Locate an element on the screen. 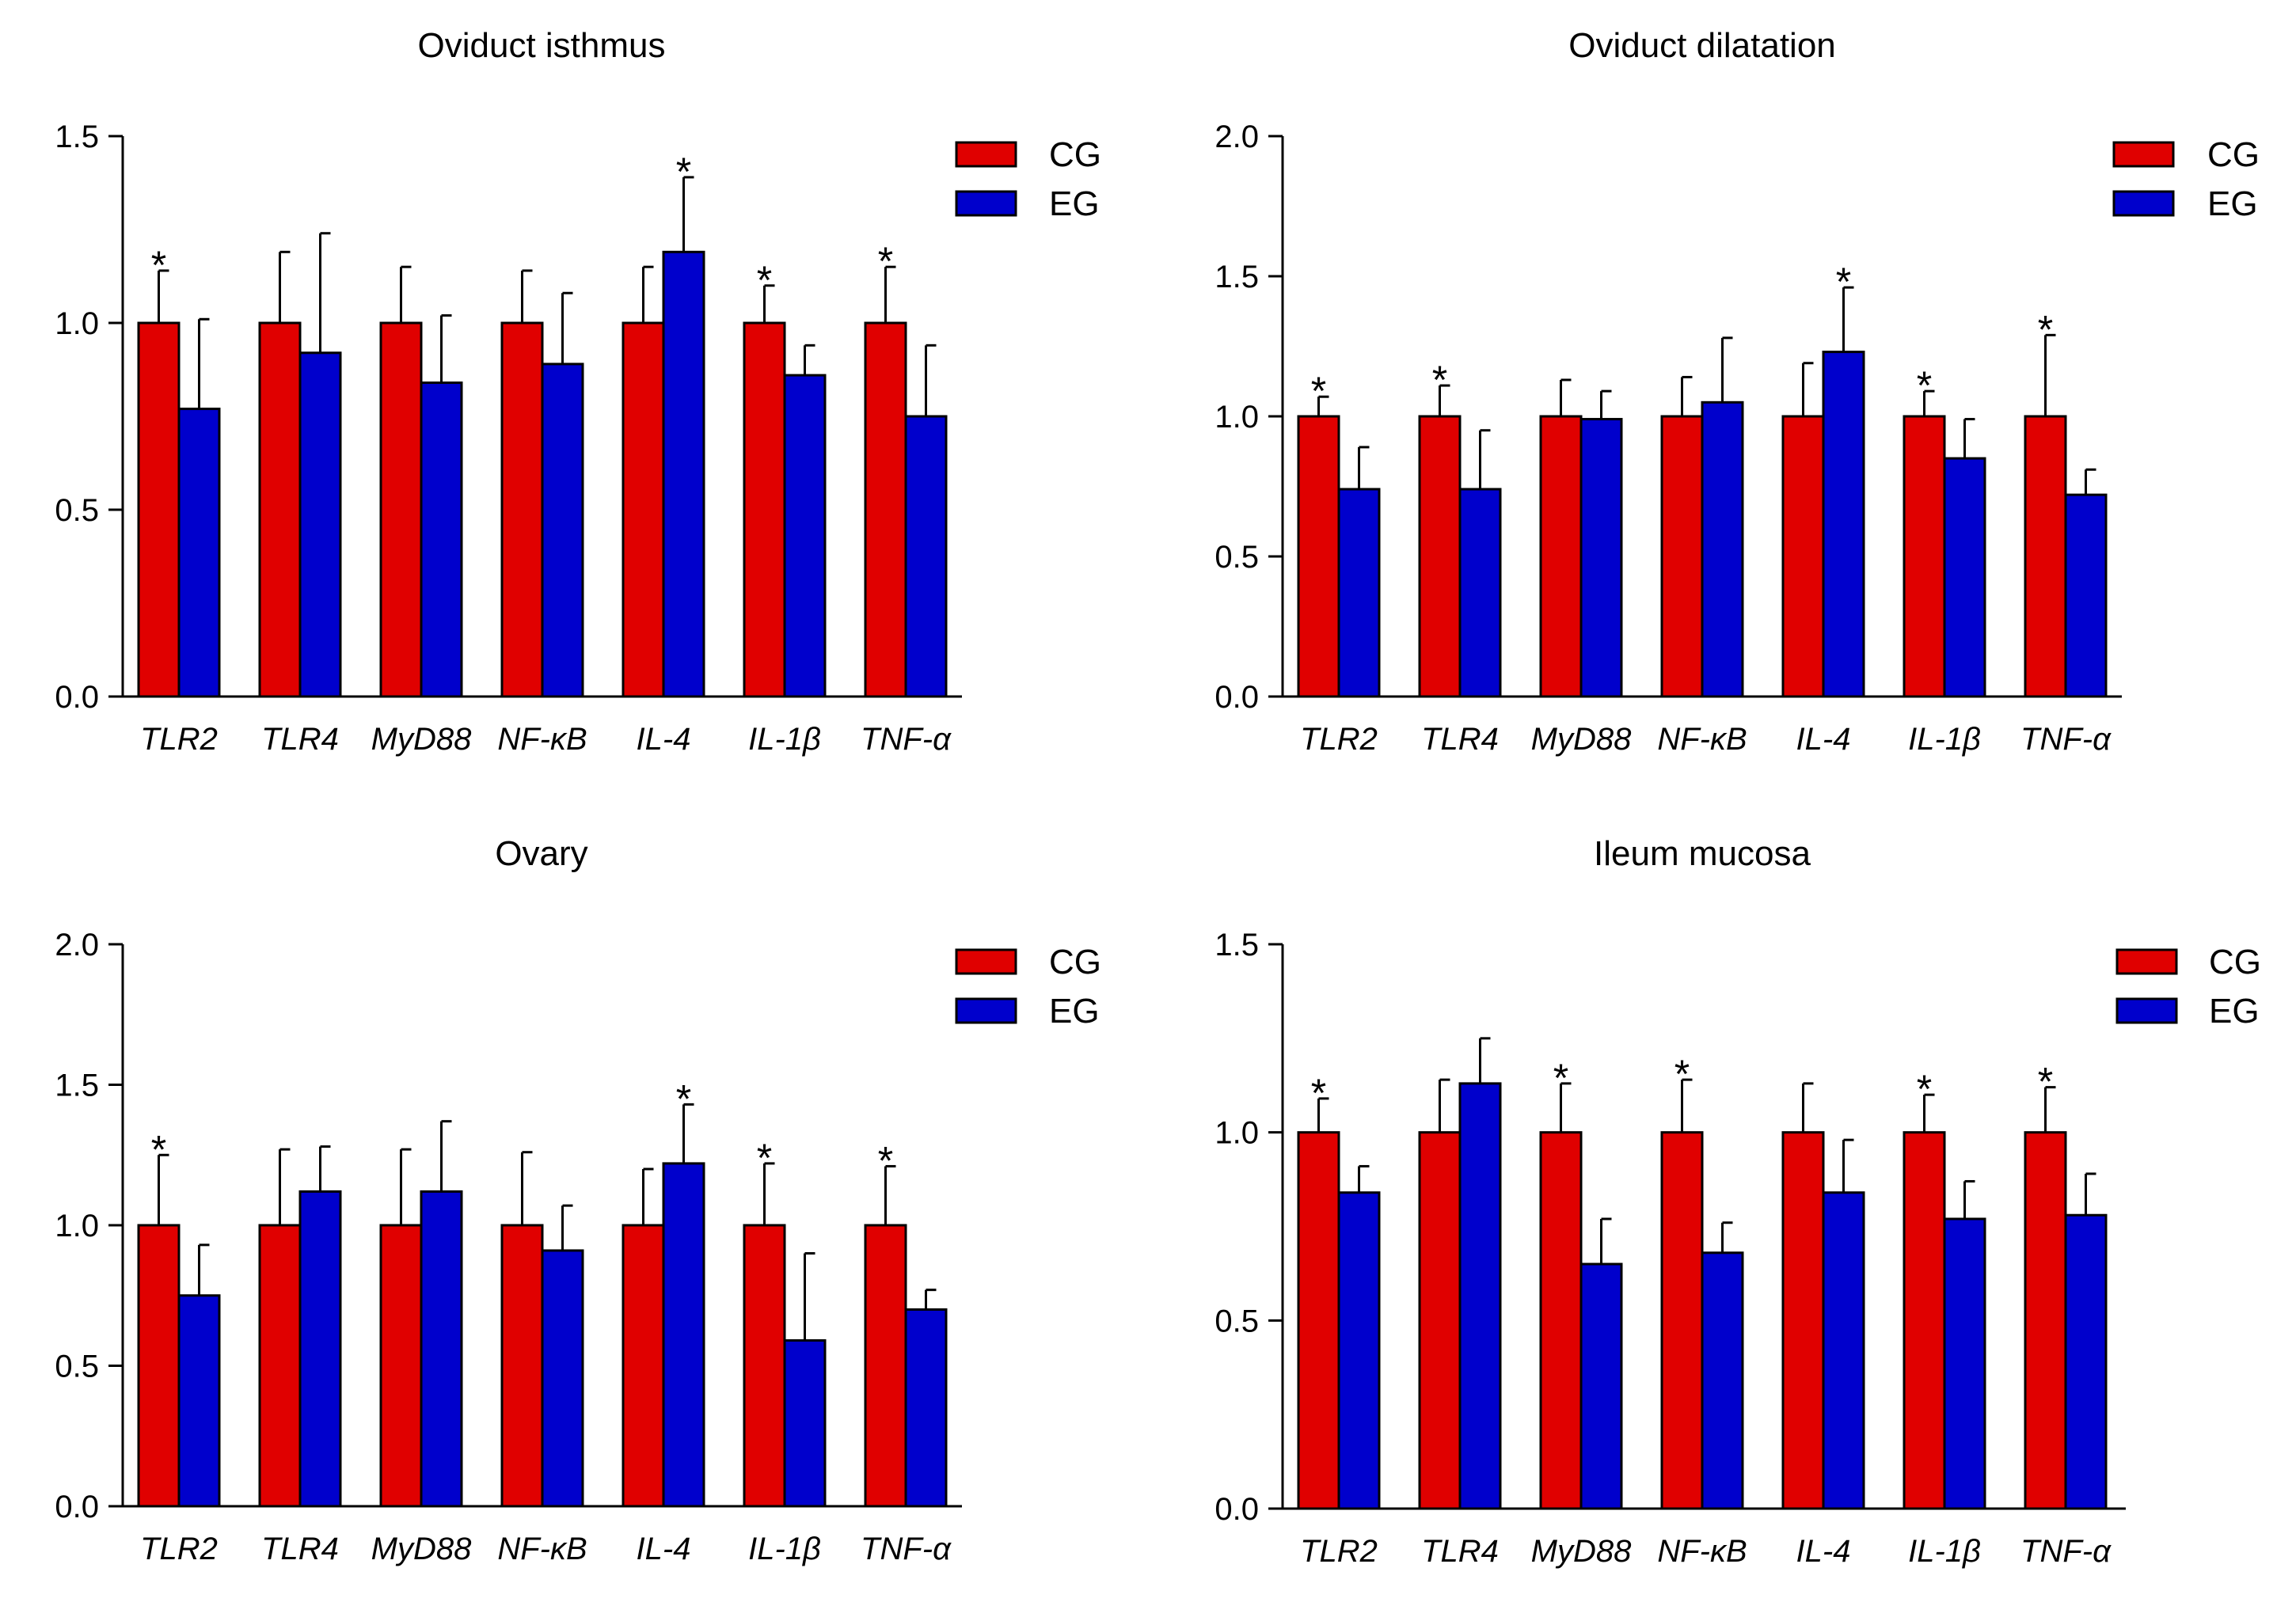  panel-title: Ileum mucosa is located at coordinates (1702, 853).